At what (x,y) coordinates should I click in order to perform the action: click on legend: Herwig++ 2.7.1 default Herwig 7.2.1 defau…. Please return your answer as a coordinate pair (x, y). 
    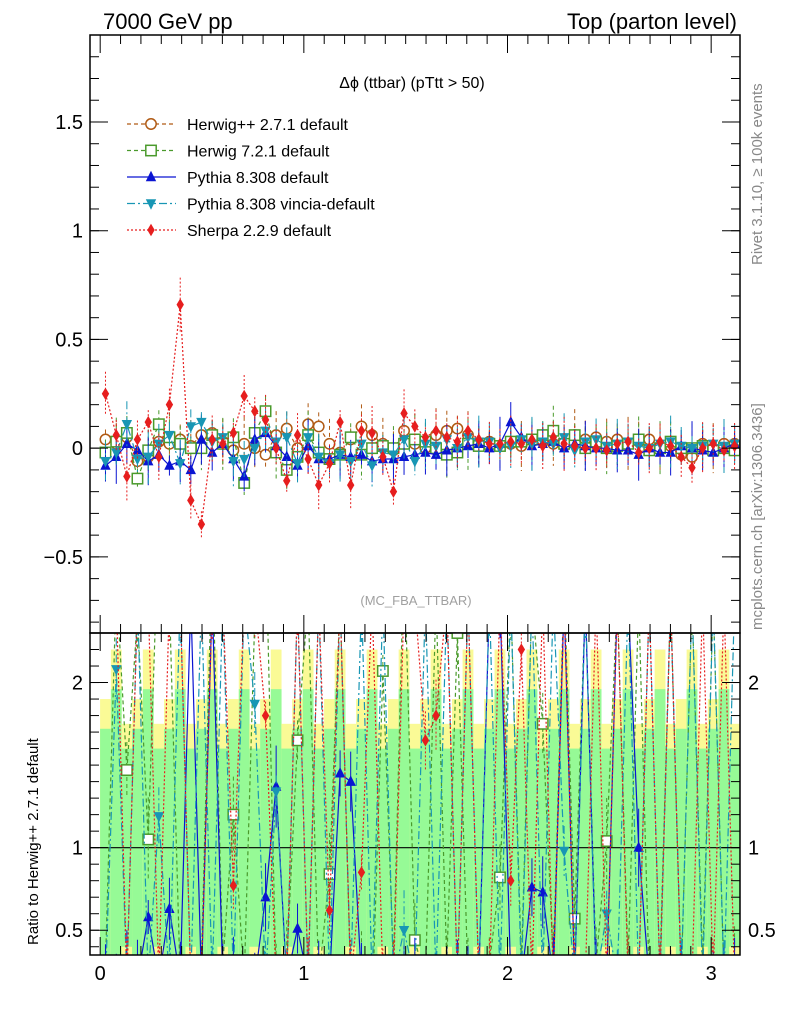
    Looking at the image, I should click on (251, 178).